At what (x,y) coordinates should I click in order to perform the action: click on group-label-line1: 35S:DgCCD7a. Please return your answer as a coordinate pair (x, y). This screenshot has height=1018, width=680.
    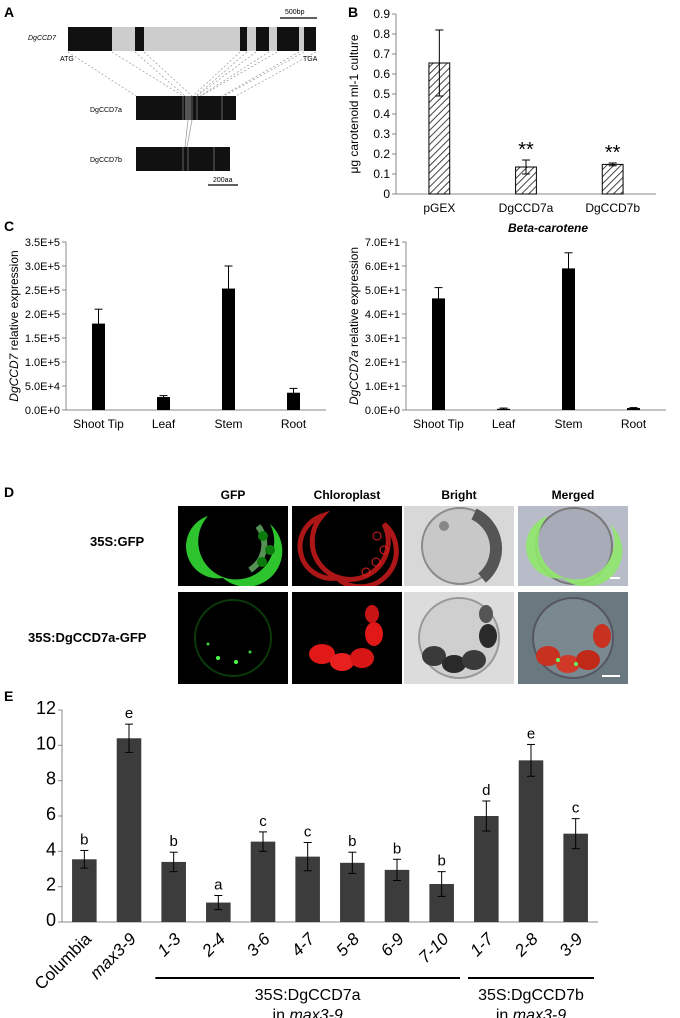
    Looking at the image, I should click on (308, 995).